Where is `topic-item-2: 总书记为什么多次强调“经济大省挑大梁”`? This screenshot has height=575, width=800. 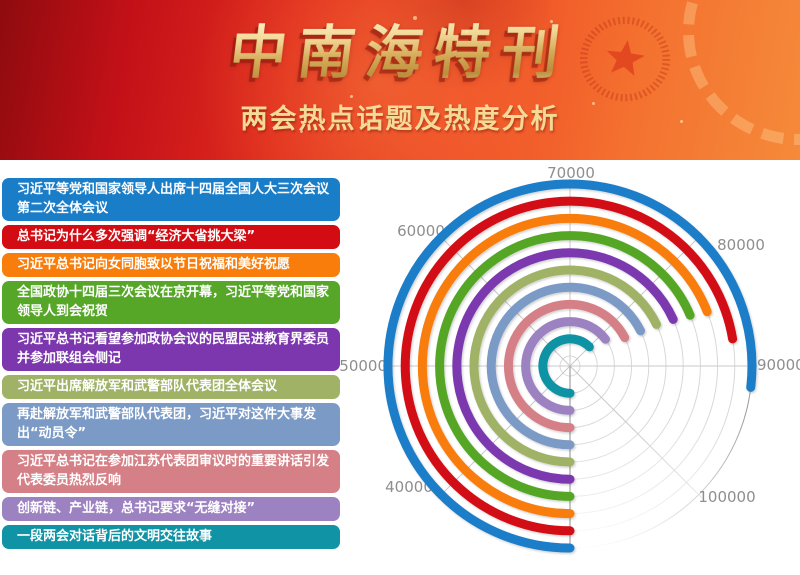 topic-item-2: 总书记为什么多次强调“经济大省挑大梁” is located at coordinates (171, 237).